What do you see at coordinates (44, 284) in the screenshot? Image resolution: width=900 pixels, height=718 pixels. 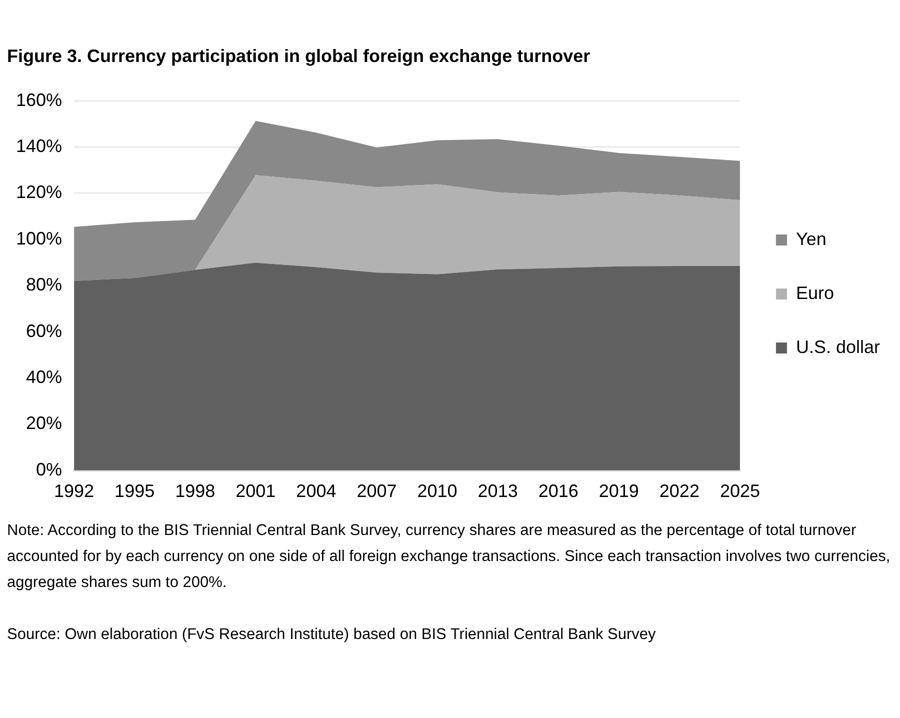 I see `y-tick-label: 80%` at bounding box center [44, 284].